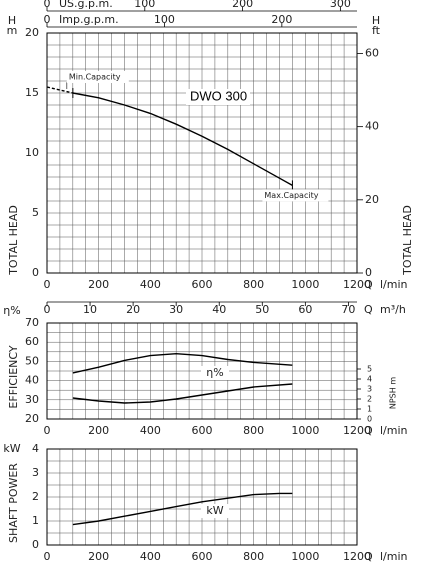 This screenshot has height=566, width=425. Describe the element at coordinates (32, 322) in the screenshot. I see `y-tick-label: 70` at that location.